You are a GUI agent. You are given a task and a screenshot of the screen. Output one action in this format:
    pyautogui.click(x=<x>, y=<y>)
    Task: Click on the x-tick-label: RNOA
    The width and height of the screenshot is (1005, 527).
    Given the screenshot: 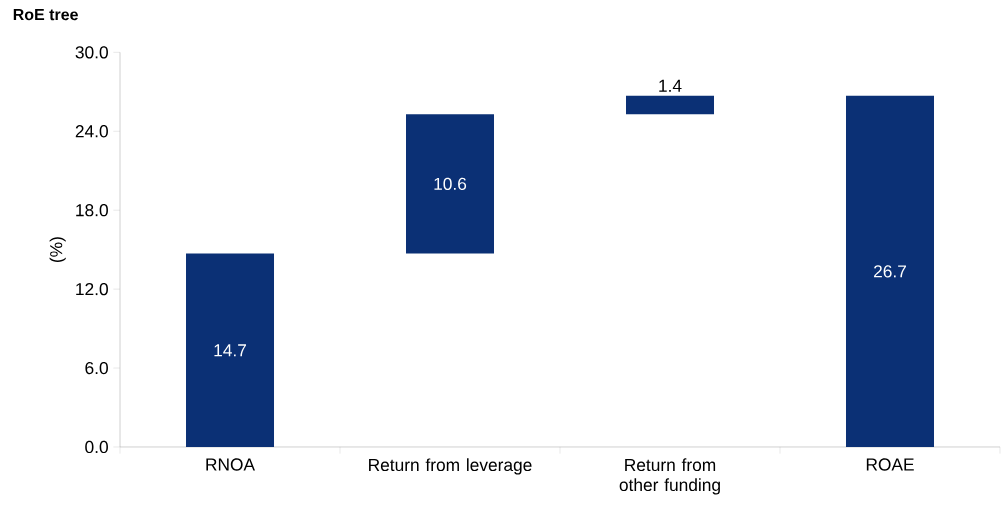 What is the action you would take?
    pyautogui.click(x=231, y=464)
    